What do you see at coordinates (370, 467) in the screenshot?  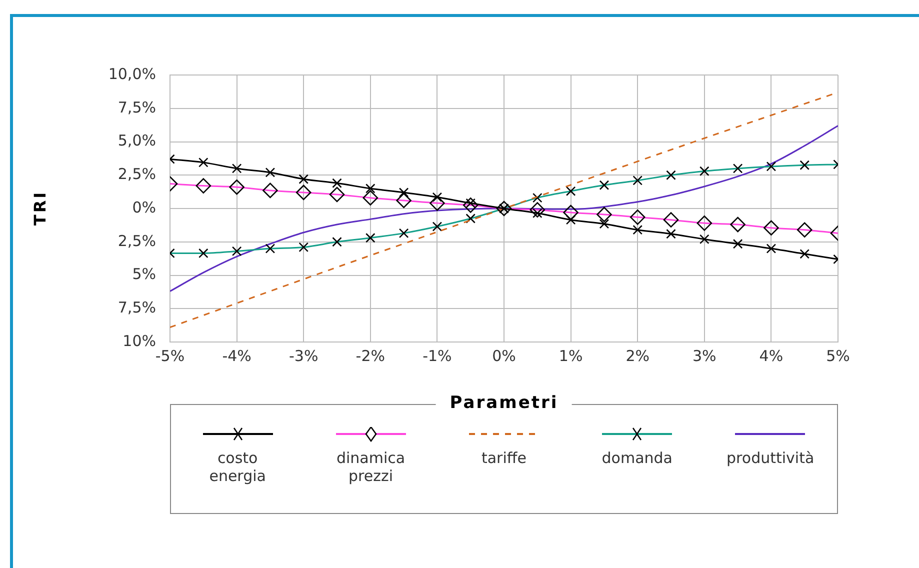 I see `legend-label: dinamica prezzi` at bounding box center [370, 467].